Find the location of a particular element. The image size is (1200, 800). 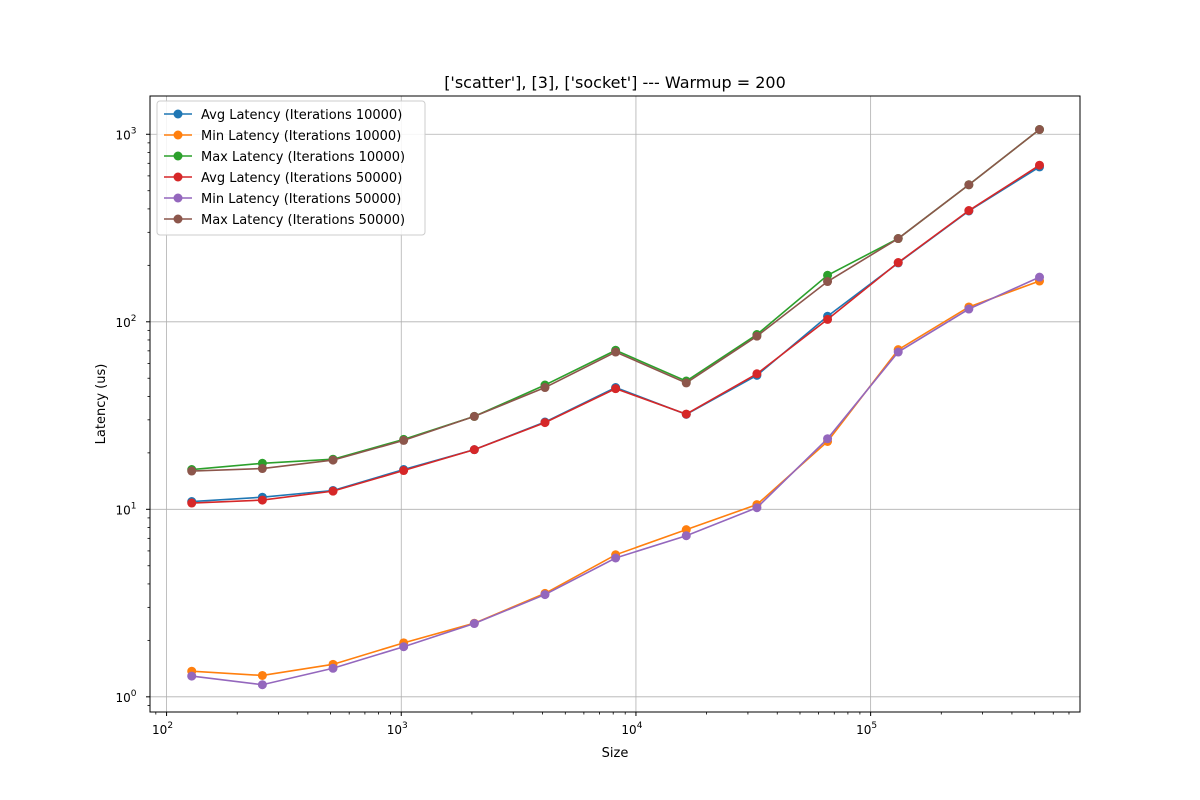

y-axis-label: Latency (us) is located at coordinates (101, 404).